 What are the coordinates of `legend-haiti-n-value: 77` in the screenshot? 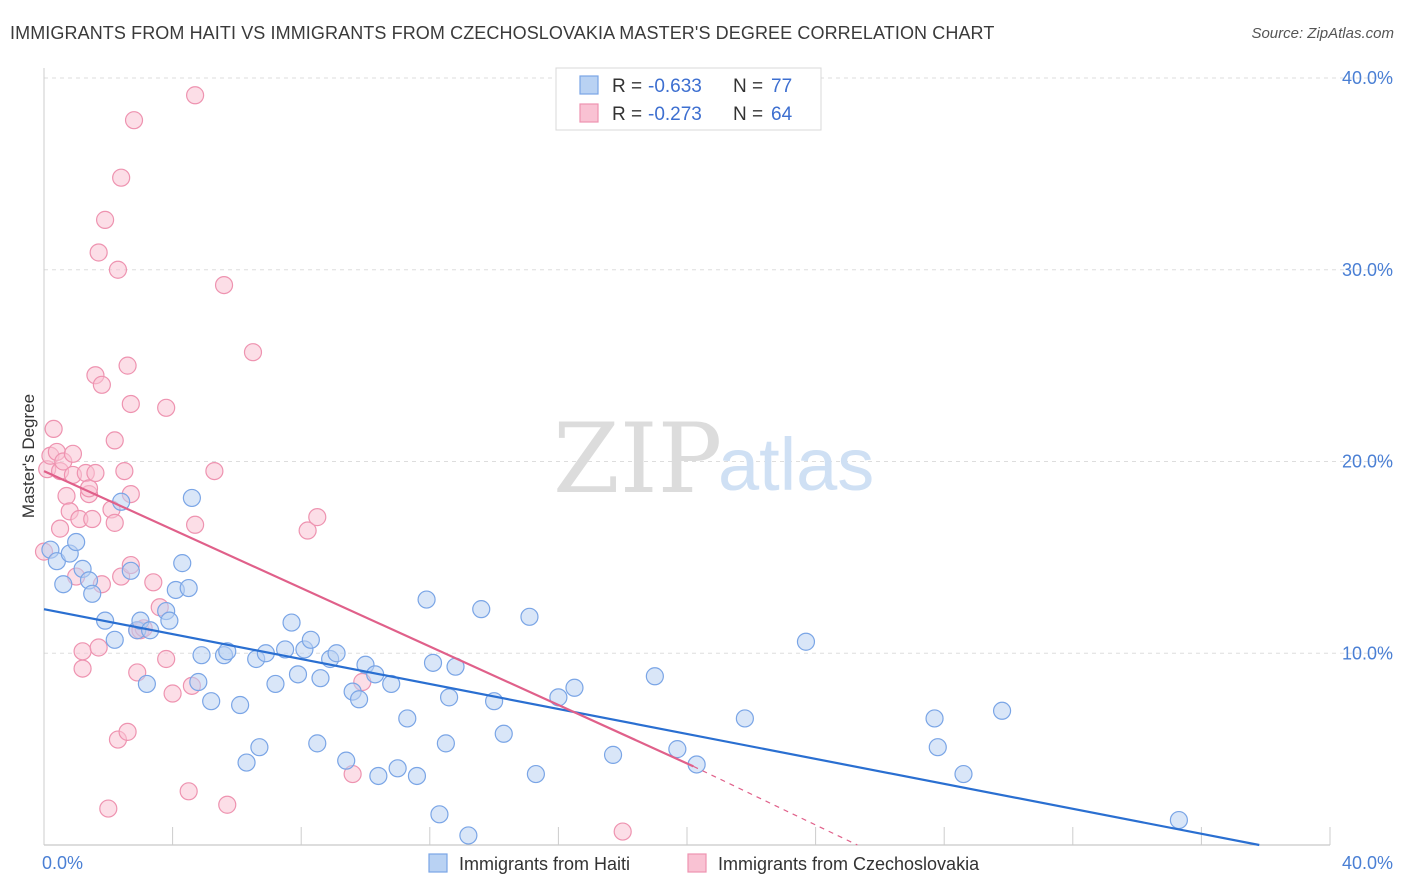 It's located at (781, 86).